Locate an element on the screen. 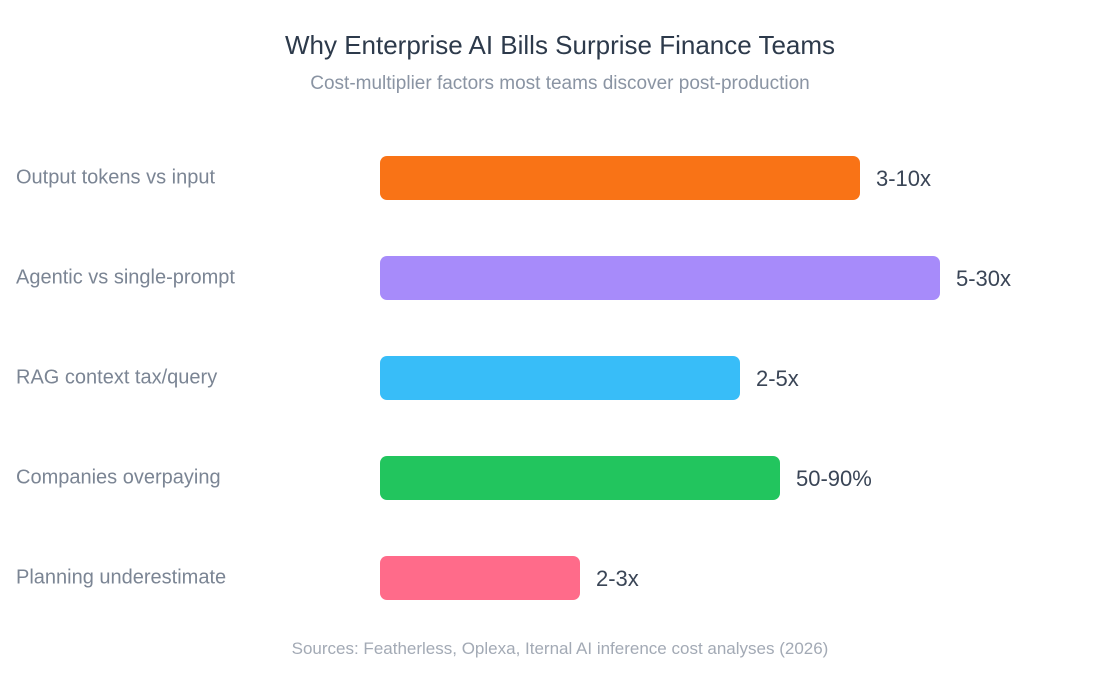 The width and height of the screenshot is (1120, 680). value-label: 2-5x is located at coordinates (777, 378).